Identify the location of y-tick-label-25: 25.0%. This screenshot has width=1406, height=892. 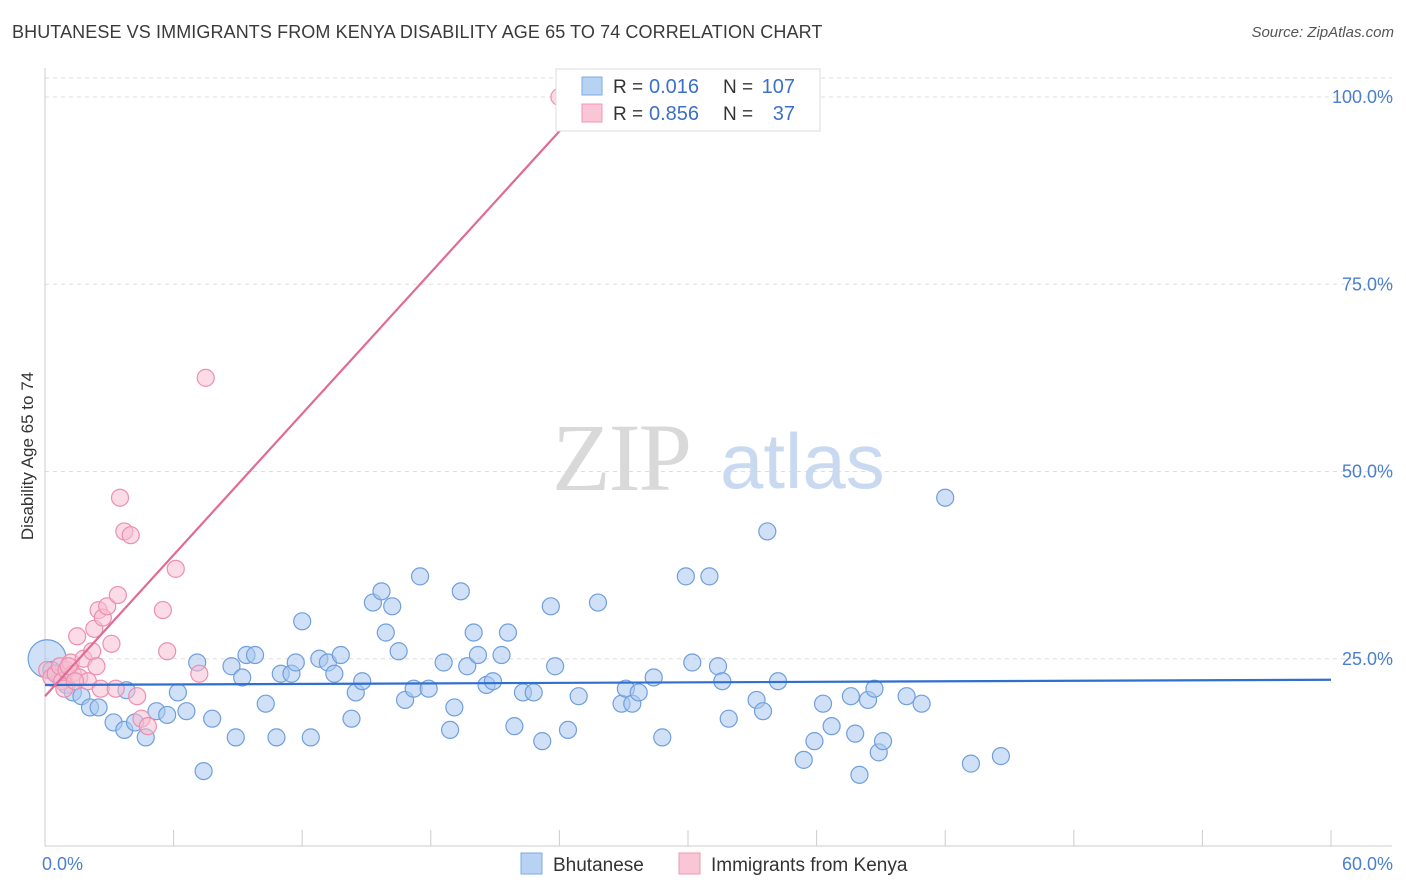
(1367, 659).